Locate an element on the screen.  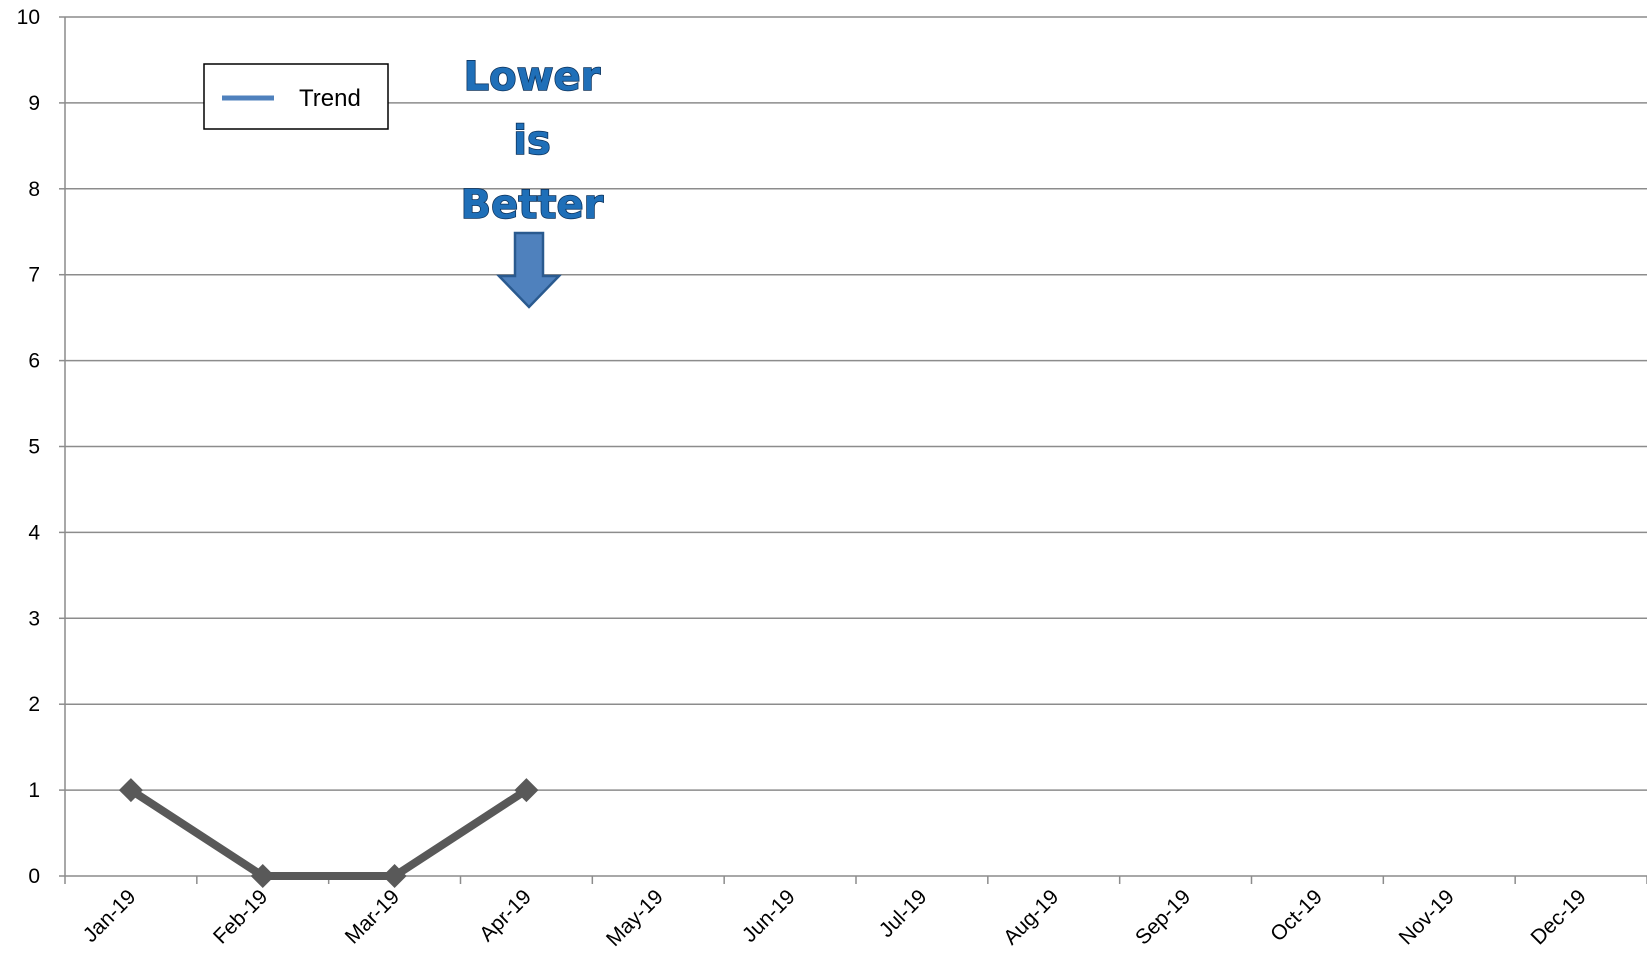
x-tick-label: Jun-19 is located at coordinates (769, 916).